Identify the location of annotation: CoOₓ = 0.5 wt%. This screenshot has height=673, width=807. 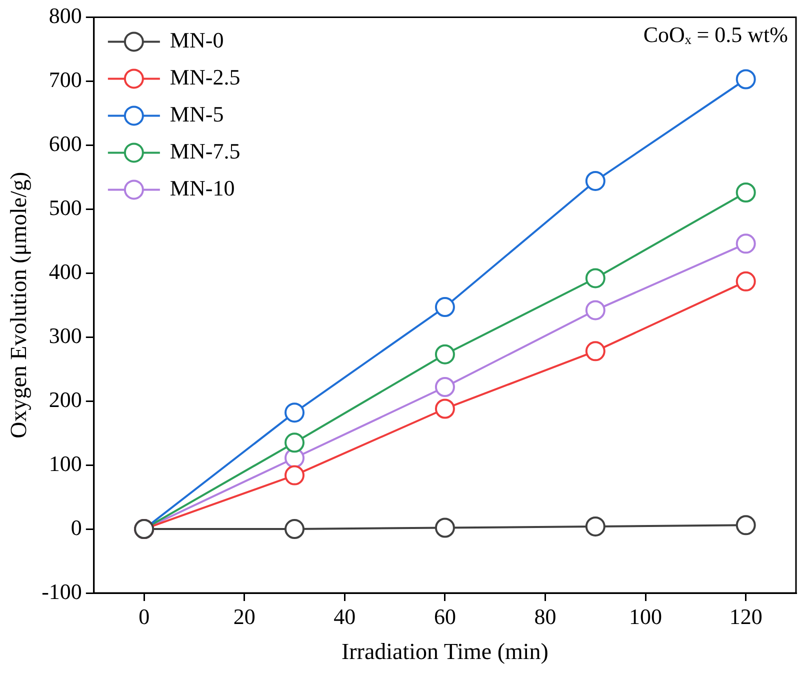
(715, 34).